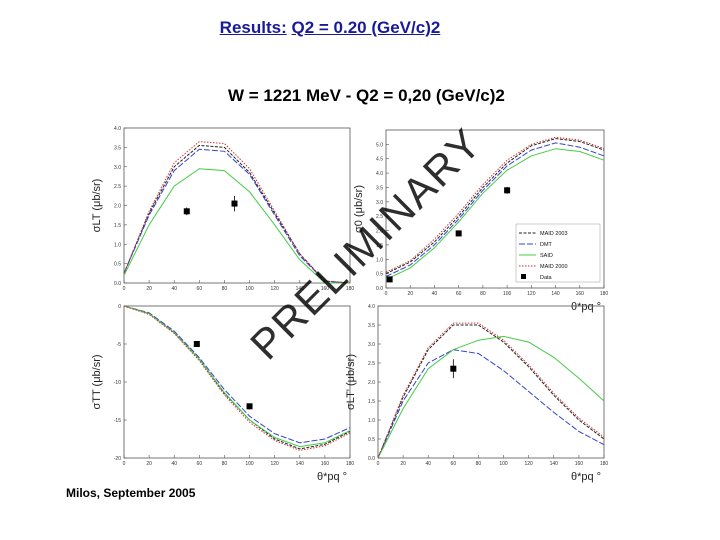 The width and height of the screenshot is (720, 540). Describe the element at coordinates (555, 294) in the screenshot. I see `x-tick-label: 140` at that location.